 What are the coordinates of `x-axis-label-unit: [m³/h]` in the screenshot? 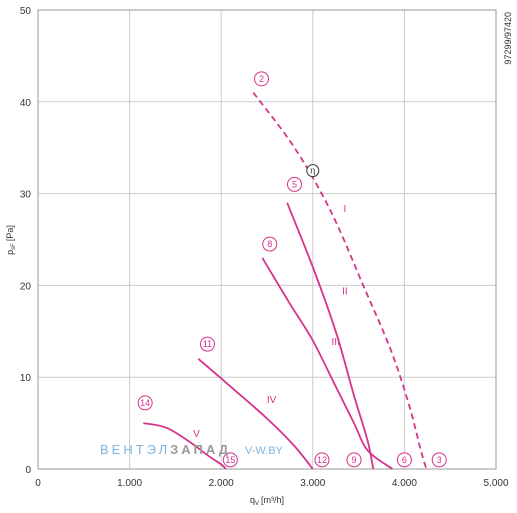 It's located at (272, 500).